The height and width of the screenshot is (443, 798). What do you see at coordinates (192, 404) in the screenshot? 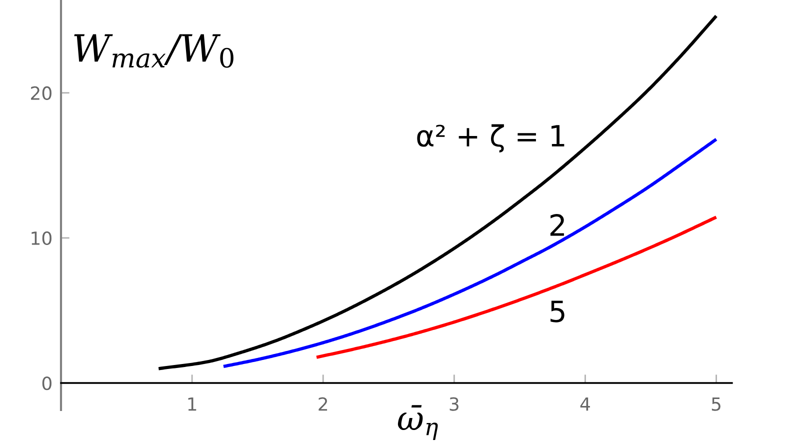
I see `x-tick-label: 1` at bounding box center [192, 404].